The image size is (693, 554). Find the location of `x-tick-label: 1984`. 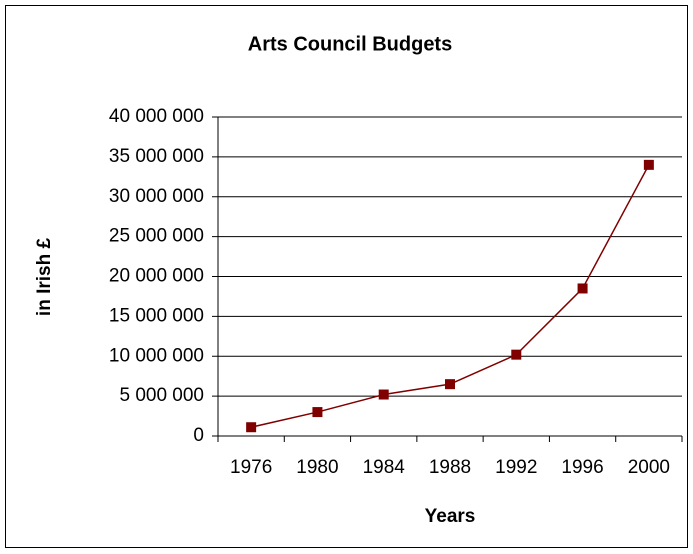

x-tick-label: 1984 is located at coordinates (384, 467).